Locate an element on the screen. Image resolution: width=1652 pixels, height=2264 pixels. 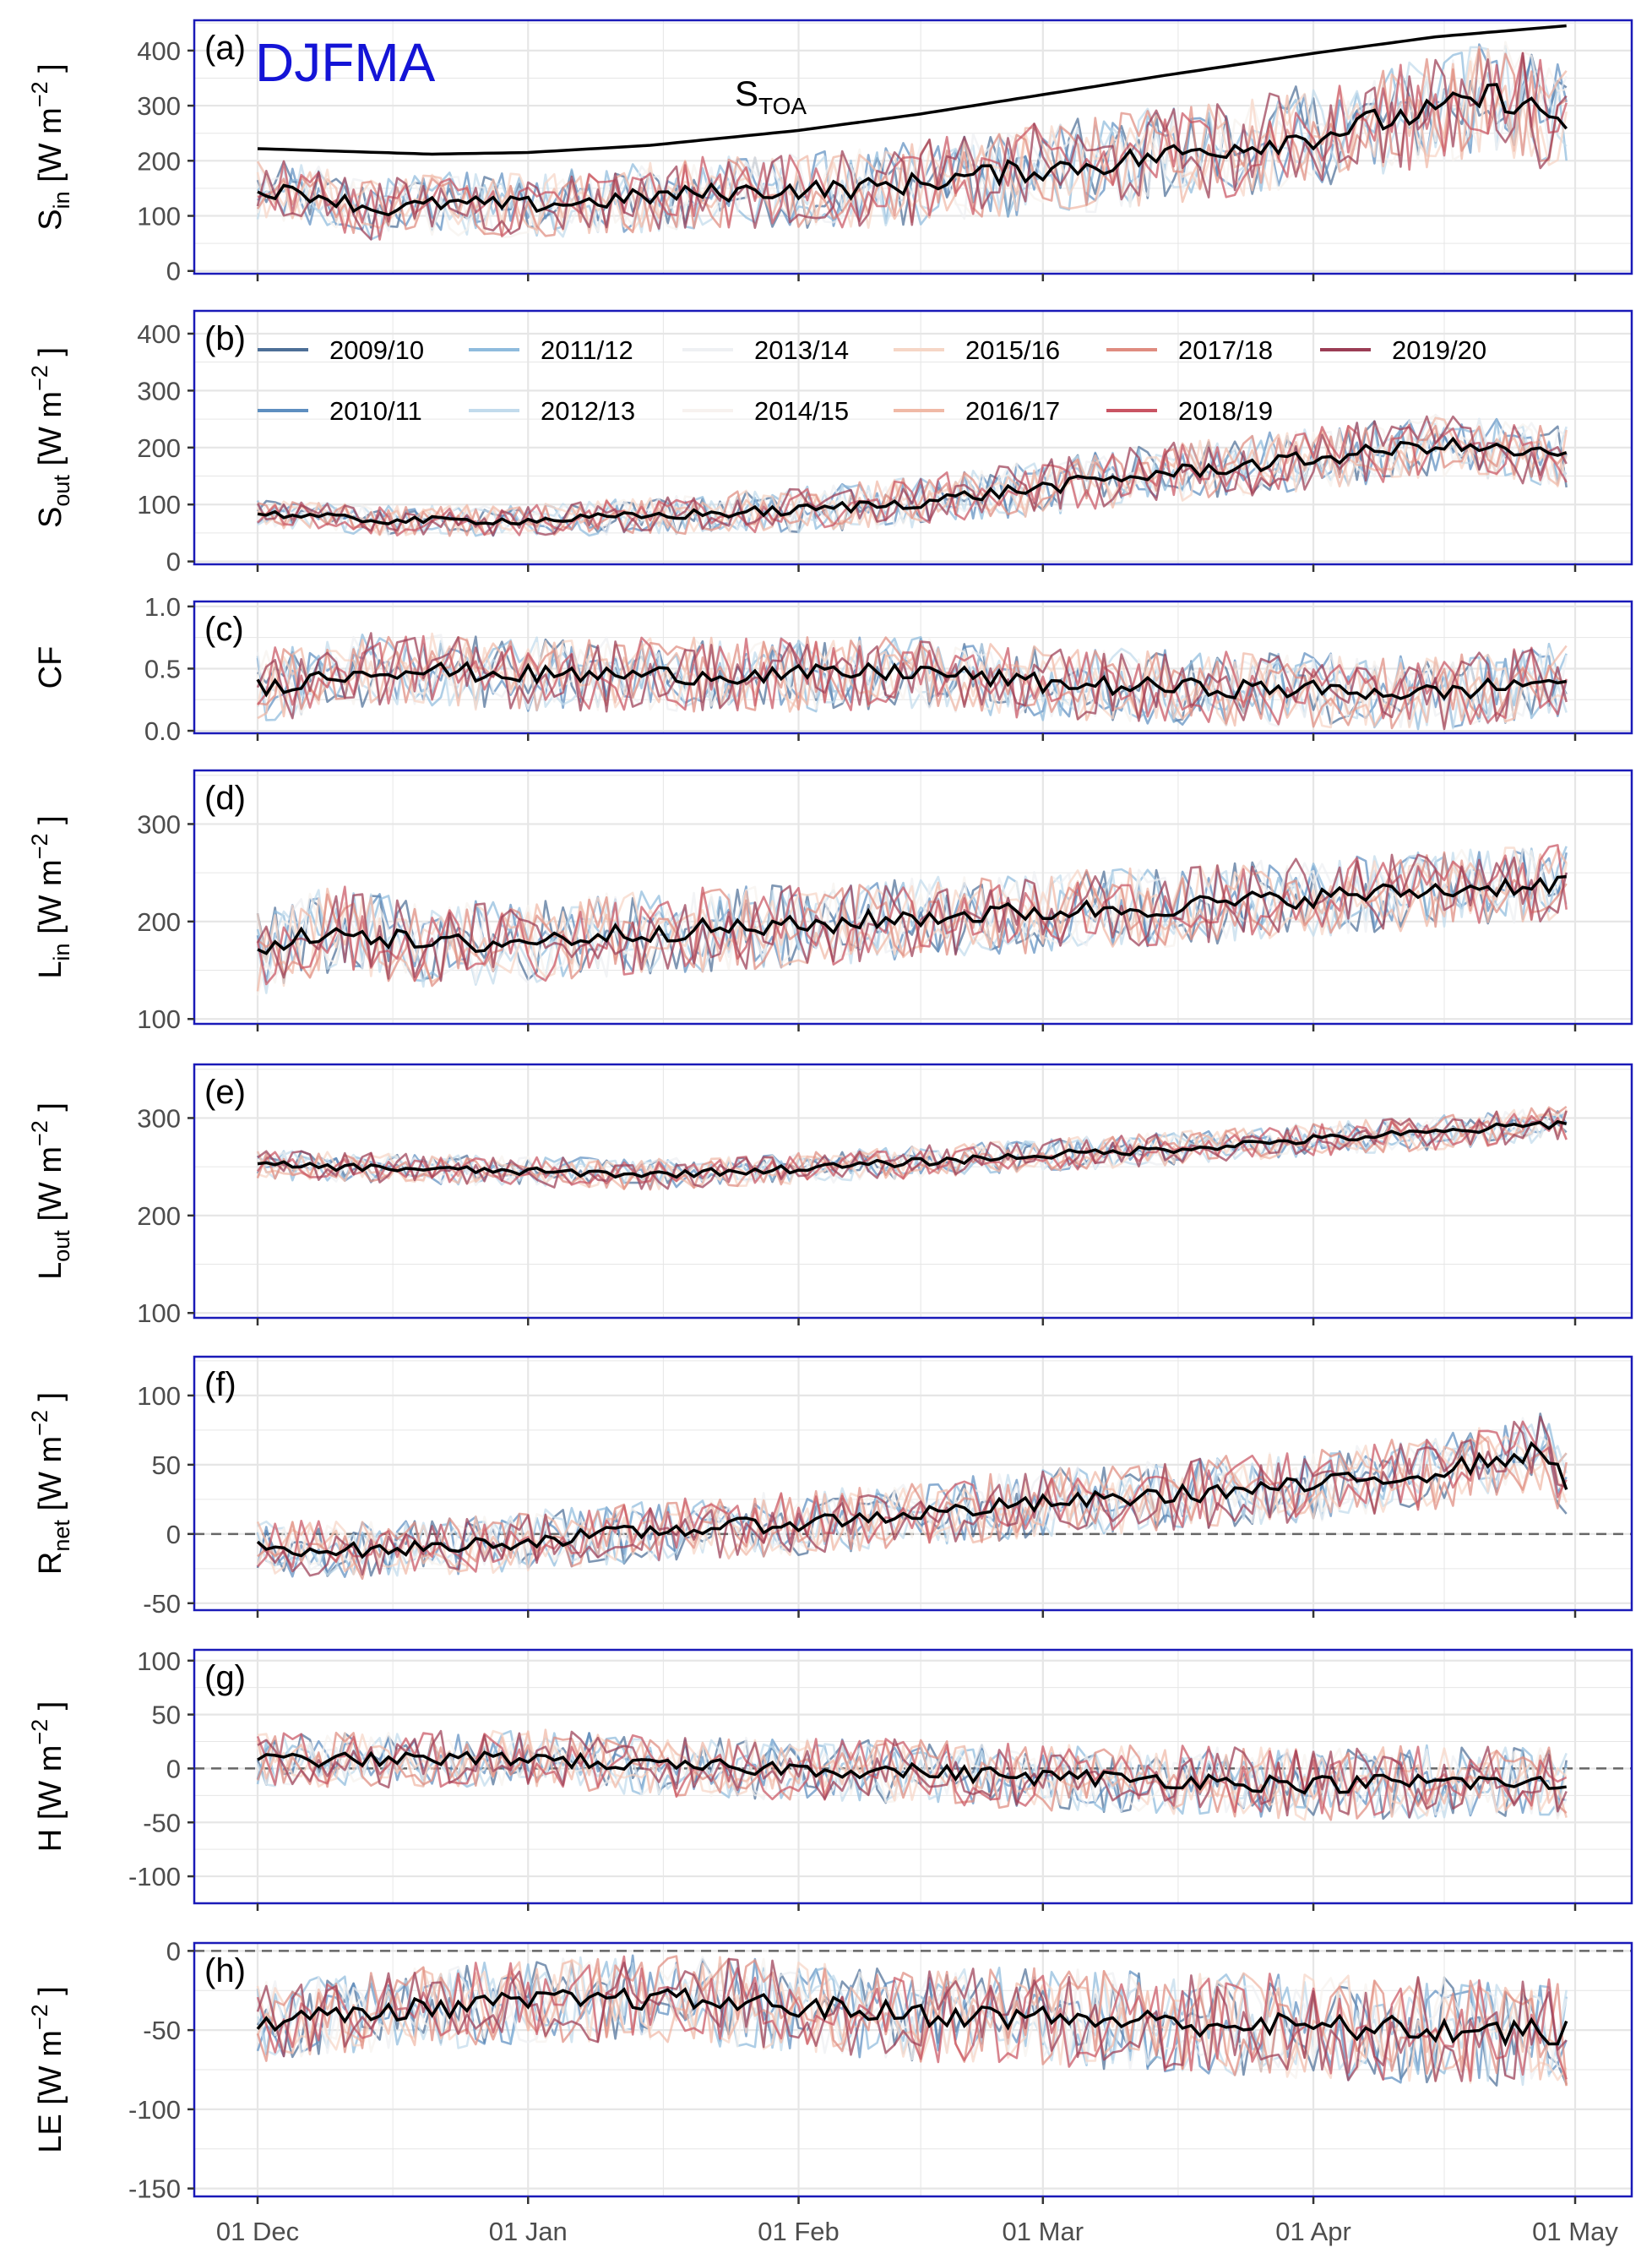
legend-label: 2012/13 is located at coordinates (588, 411).